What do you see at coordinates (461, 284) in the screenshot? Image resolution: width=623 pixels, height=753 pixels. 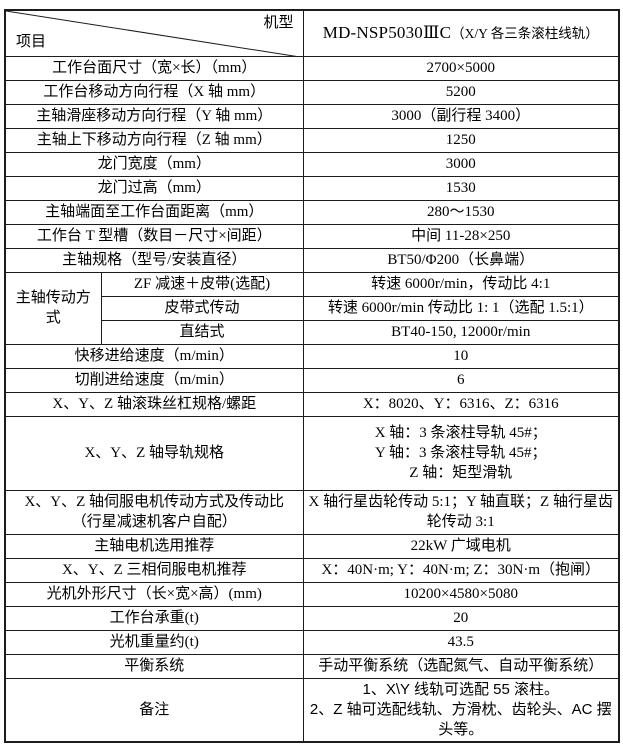 I see `spec-value: 转速 6000r/min，传动比 4:1` at bounding box center [461, 284].